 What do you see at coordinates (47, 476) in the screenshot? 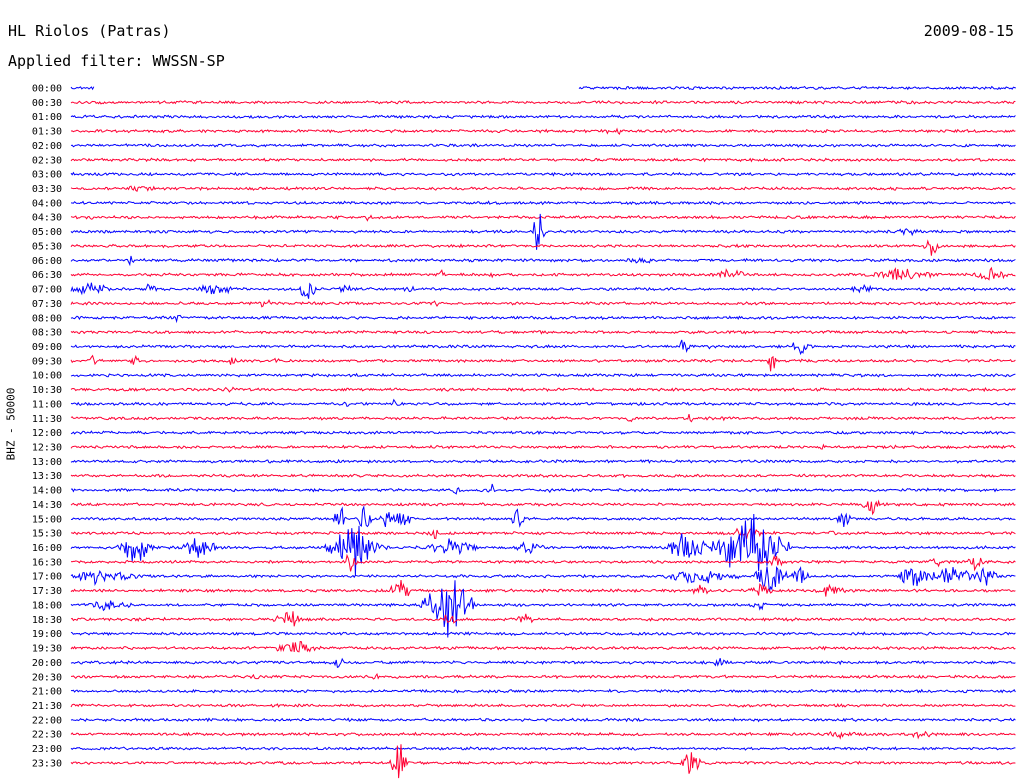
I see `time-label: 13:30` at bounding box center [47, 476].